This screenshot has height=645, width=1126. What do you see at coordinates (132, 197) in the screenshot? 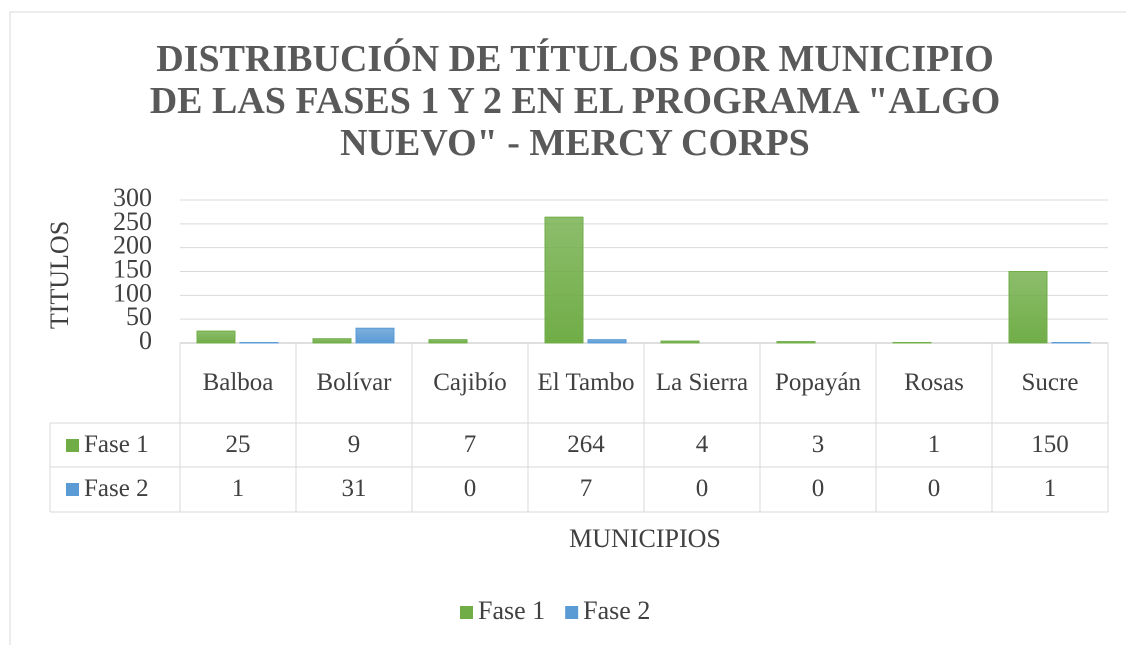
I see `y-tick-label: 300` at bounding box center [132, 197].